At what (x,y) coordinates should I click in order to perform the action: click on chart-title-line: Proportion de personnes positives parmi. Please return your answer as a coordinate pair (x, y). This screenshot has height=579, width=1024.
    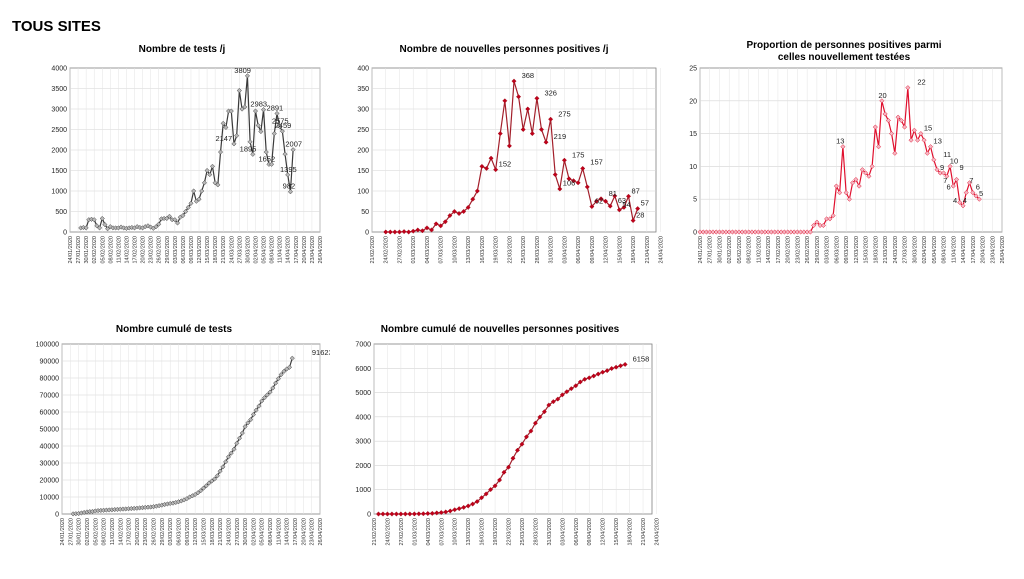
    Looking at the image, I should click on (843, 45).